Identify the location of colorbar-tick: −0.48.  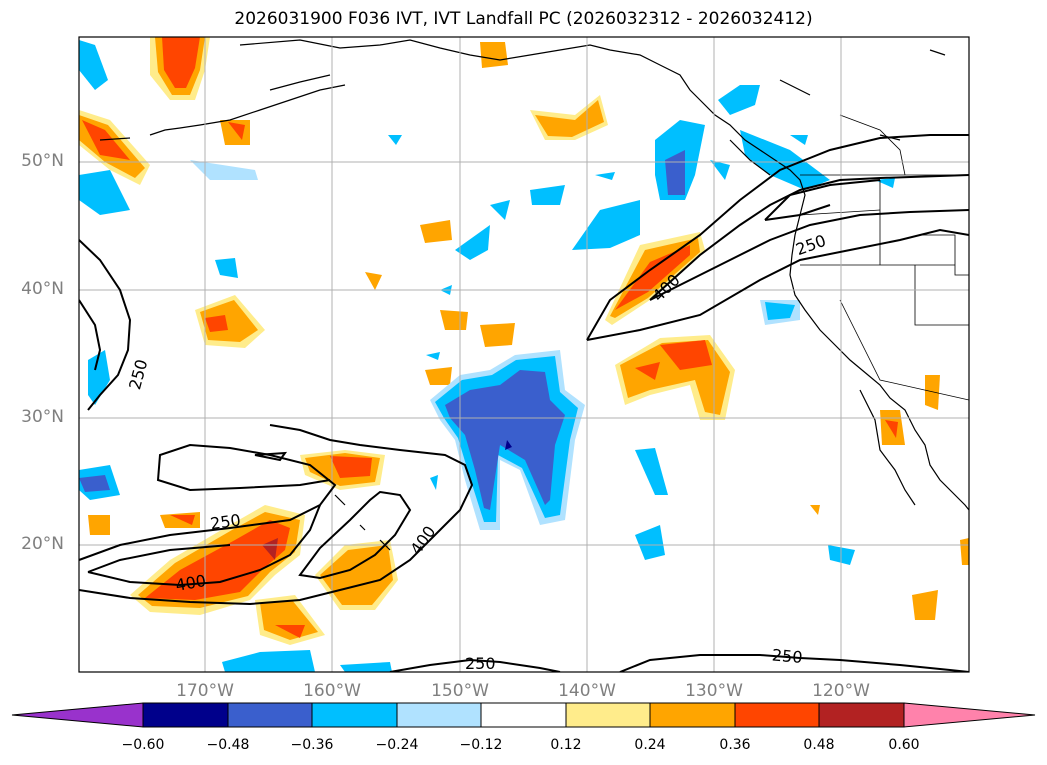
(228, 745).